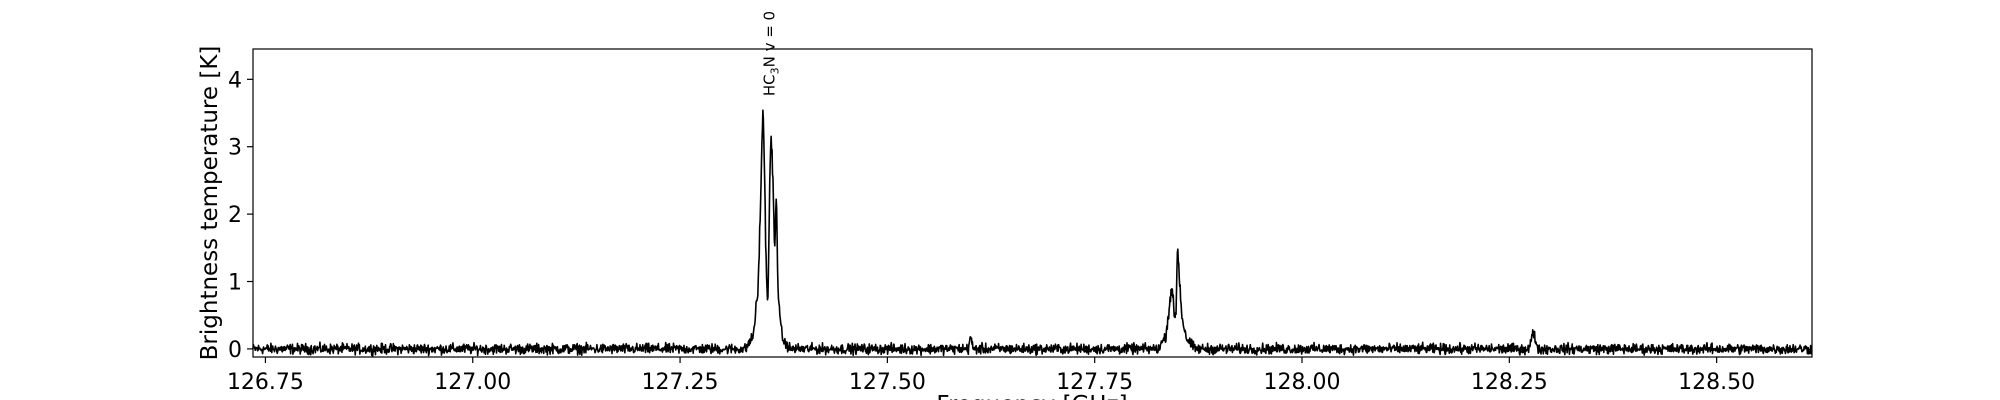  Describe the element at coordinates (770, 85) in the screenshot. I see `annotation-molecule: HC` at that location.